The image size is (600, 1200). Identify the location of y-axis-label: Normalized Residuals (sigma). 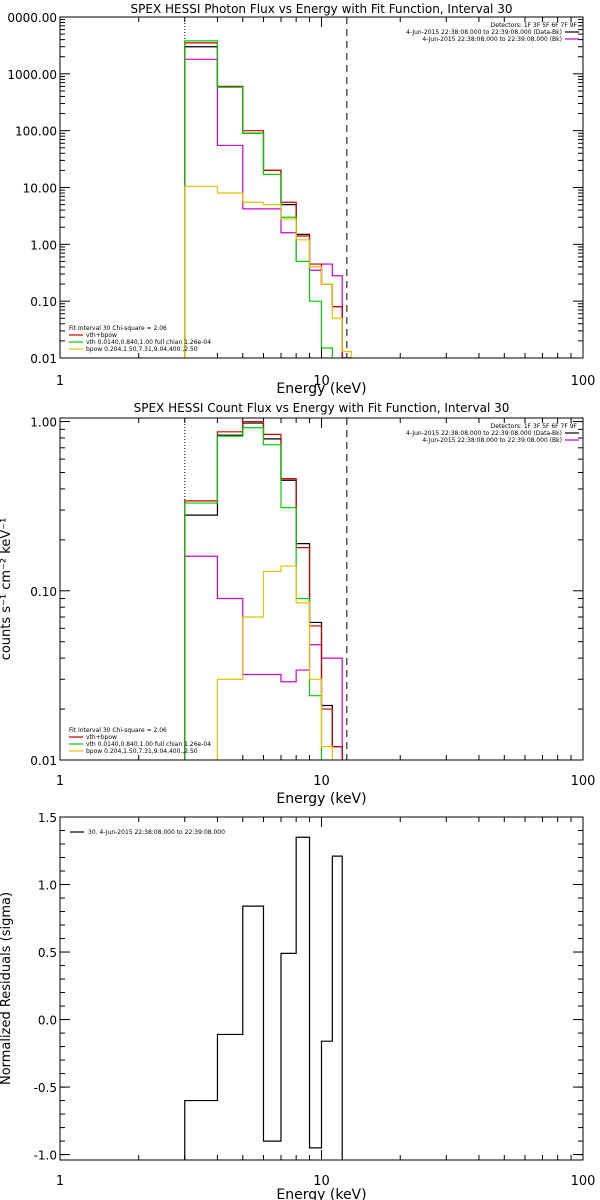
(7, 988).